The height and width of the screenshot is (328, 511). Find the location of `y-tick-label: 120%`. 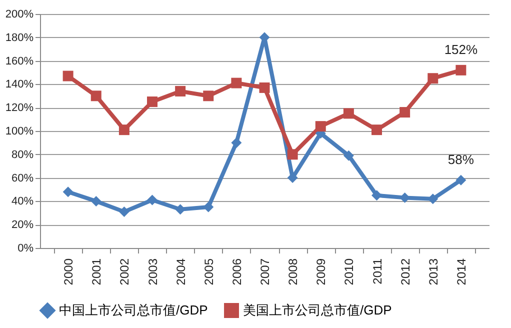

y-tick-label: 120% is located at coordinates (19, 108).